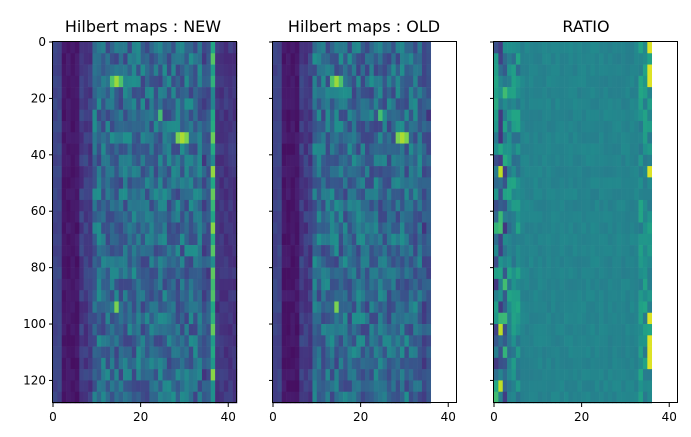  Describe the element at coordinates (34, 324) in the screenshot. I see `y-tick-label: 100` at that location.